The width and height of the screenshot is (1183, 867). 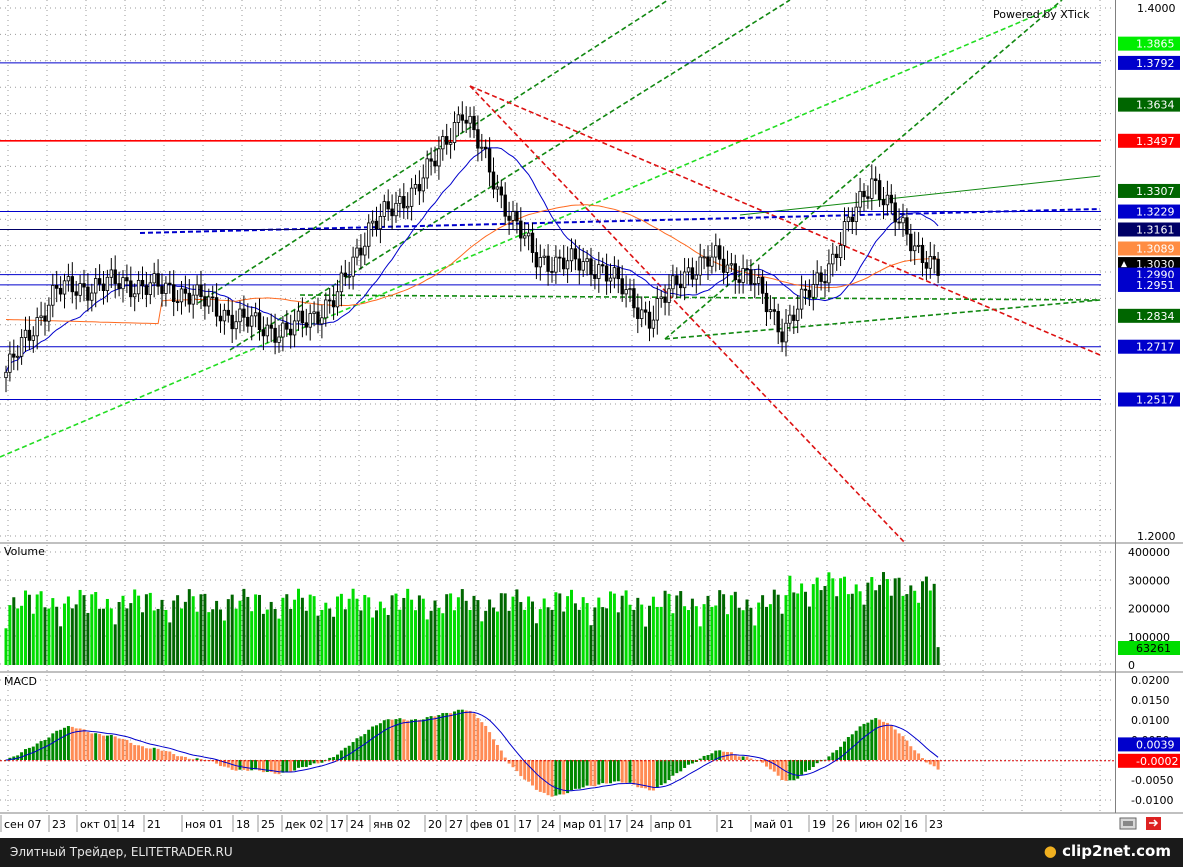 I want to click on macd-histogram, so click(x=472, y=753).